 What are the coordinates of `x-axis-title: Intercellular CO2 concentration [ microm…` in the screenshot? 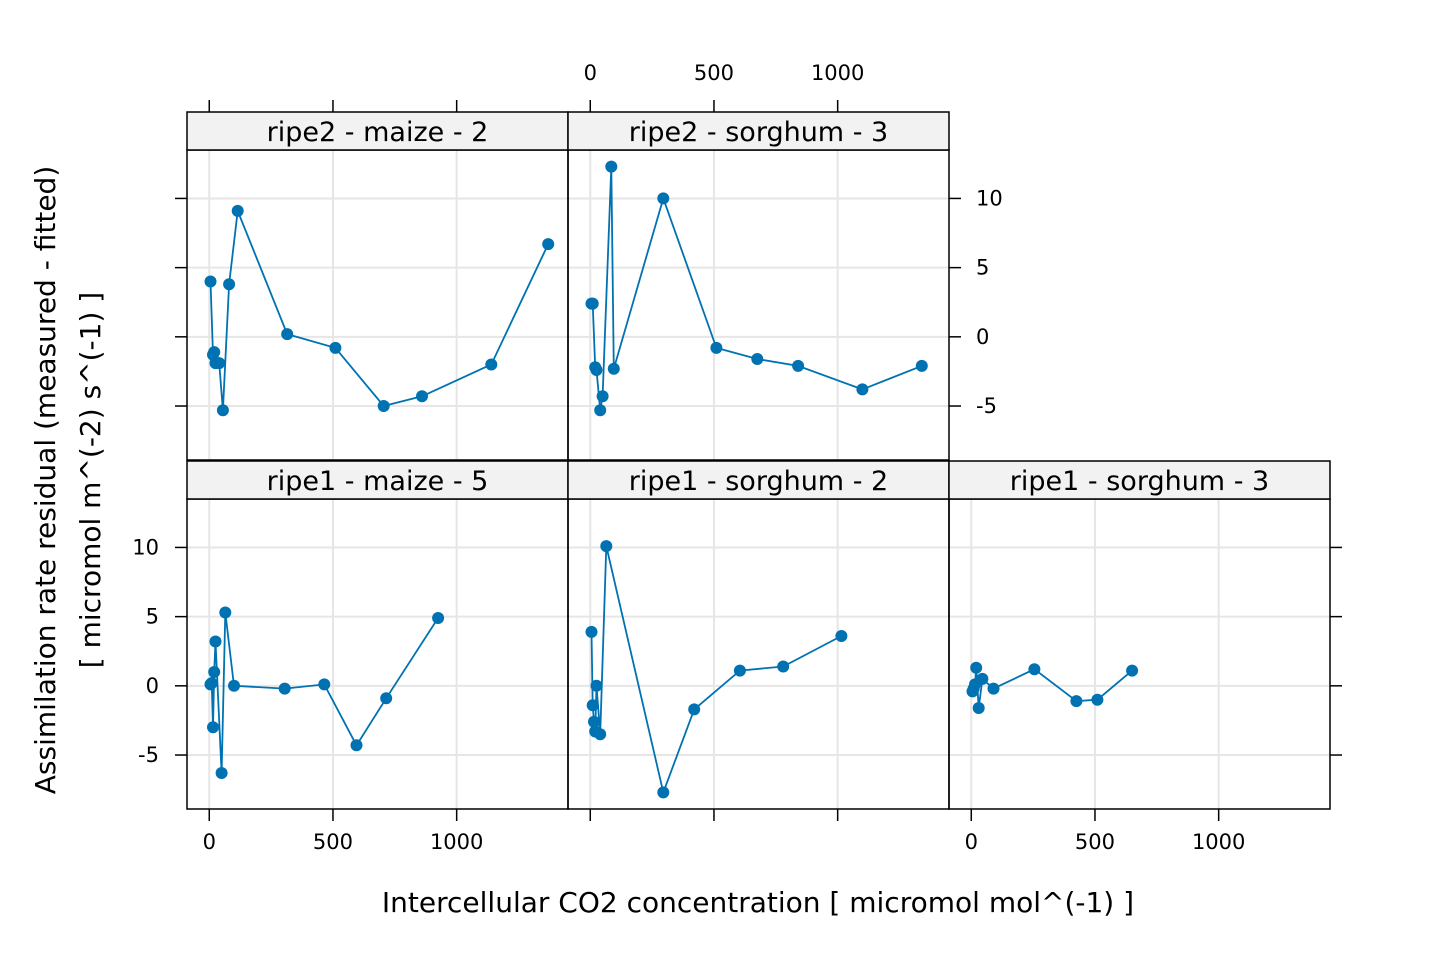 It's located at (758, 902).